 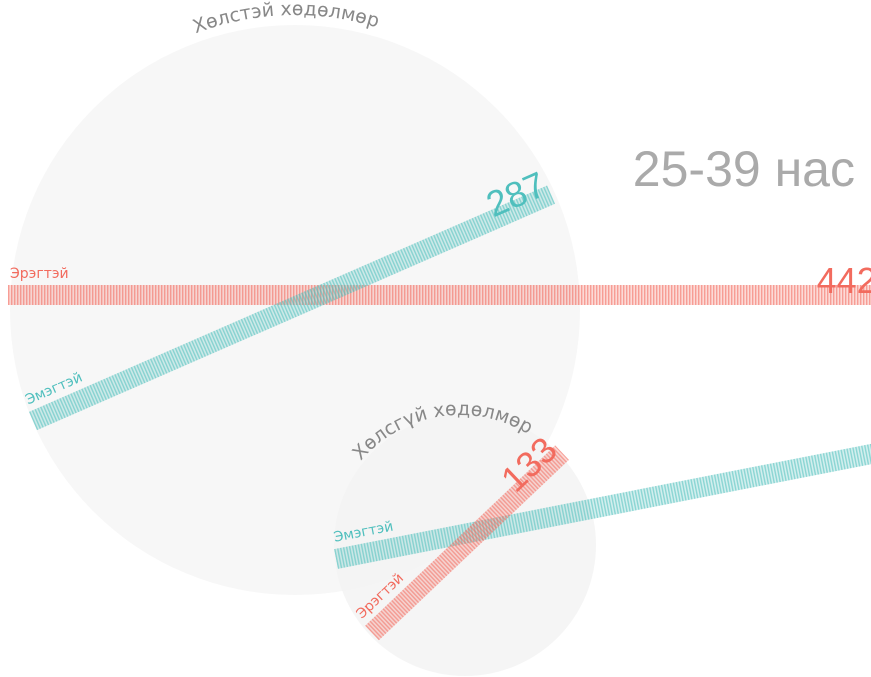 What do you see at coordinates (439, 282) in the screenshot?
I see `bar-group: Эрэгтэй 442` at bounding box center [439, 282].